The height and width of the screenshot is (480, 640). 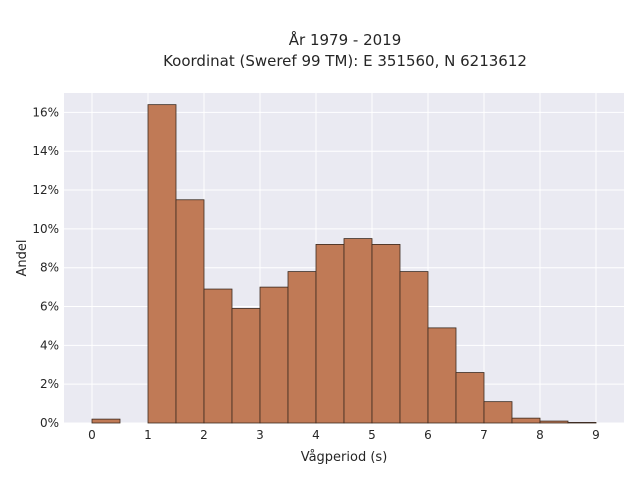 What do you see at coordinates (148, 435) in the screenshot?
I see `x-tick-label: 1` at bounding box center [148, 435].